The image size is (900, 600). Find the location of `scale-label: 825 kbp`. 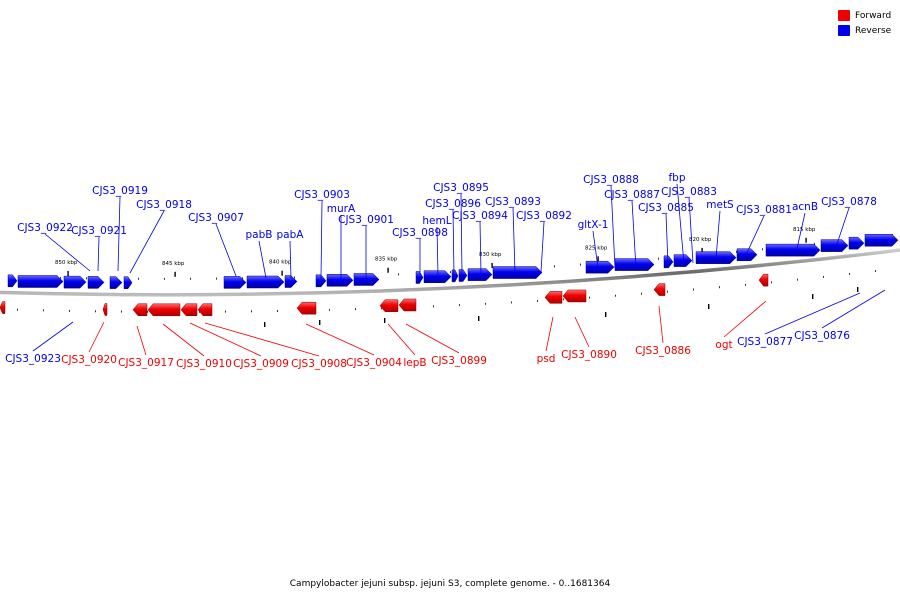

scale-label: 825 kbp is located at coordinates (596, 248).